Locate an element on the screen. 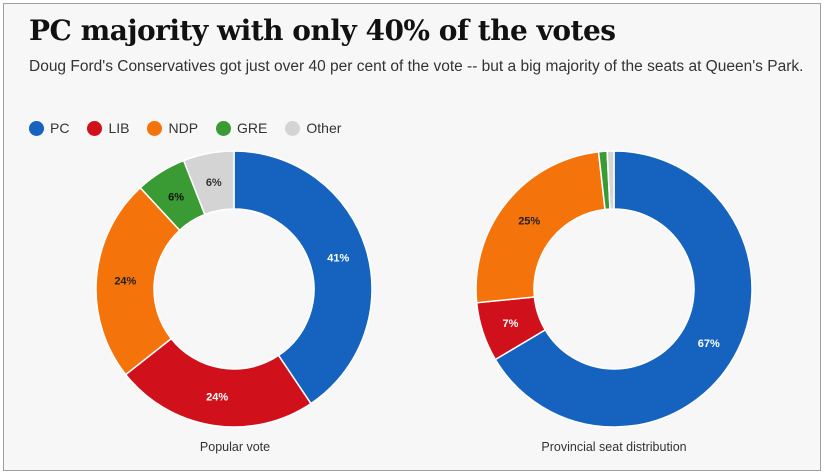 The image size is (826, 476). legend-swatch-lib is located at coordinates (95, 128).